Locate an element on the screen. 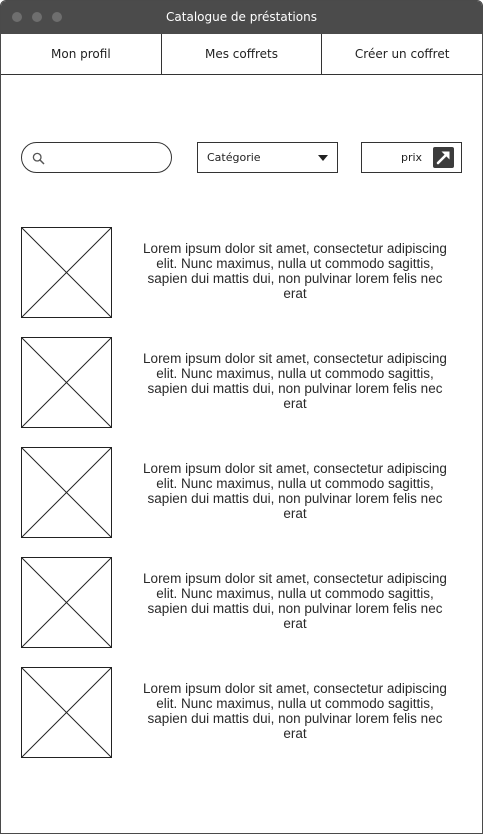  title-bar: Catalogue de préstations is located at coordinates (241, 17).